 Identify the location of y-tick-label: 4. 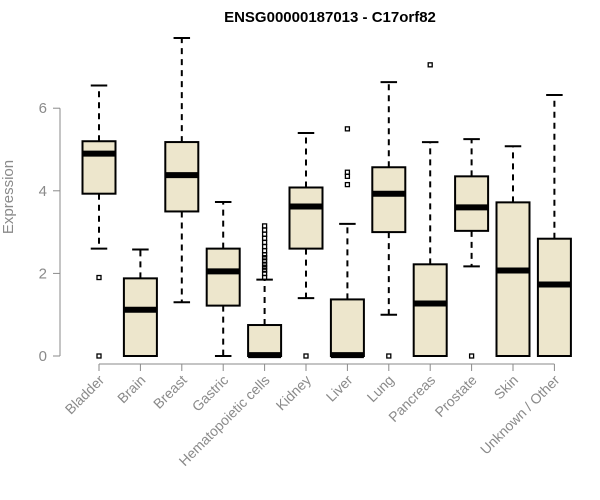
(43, 191).